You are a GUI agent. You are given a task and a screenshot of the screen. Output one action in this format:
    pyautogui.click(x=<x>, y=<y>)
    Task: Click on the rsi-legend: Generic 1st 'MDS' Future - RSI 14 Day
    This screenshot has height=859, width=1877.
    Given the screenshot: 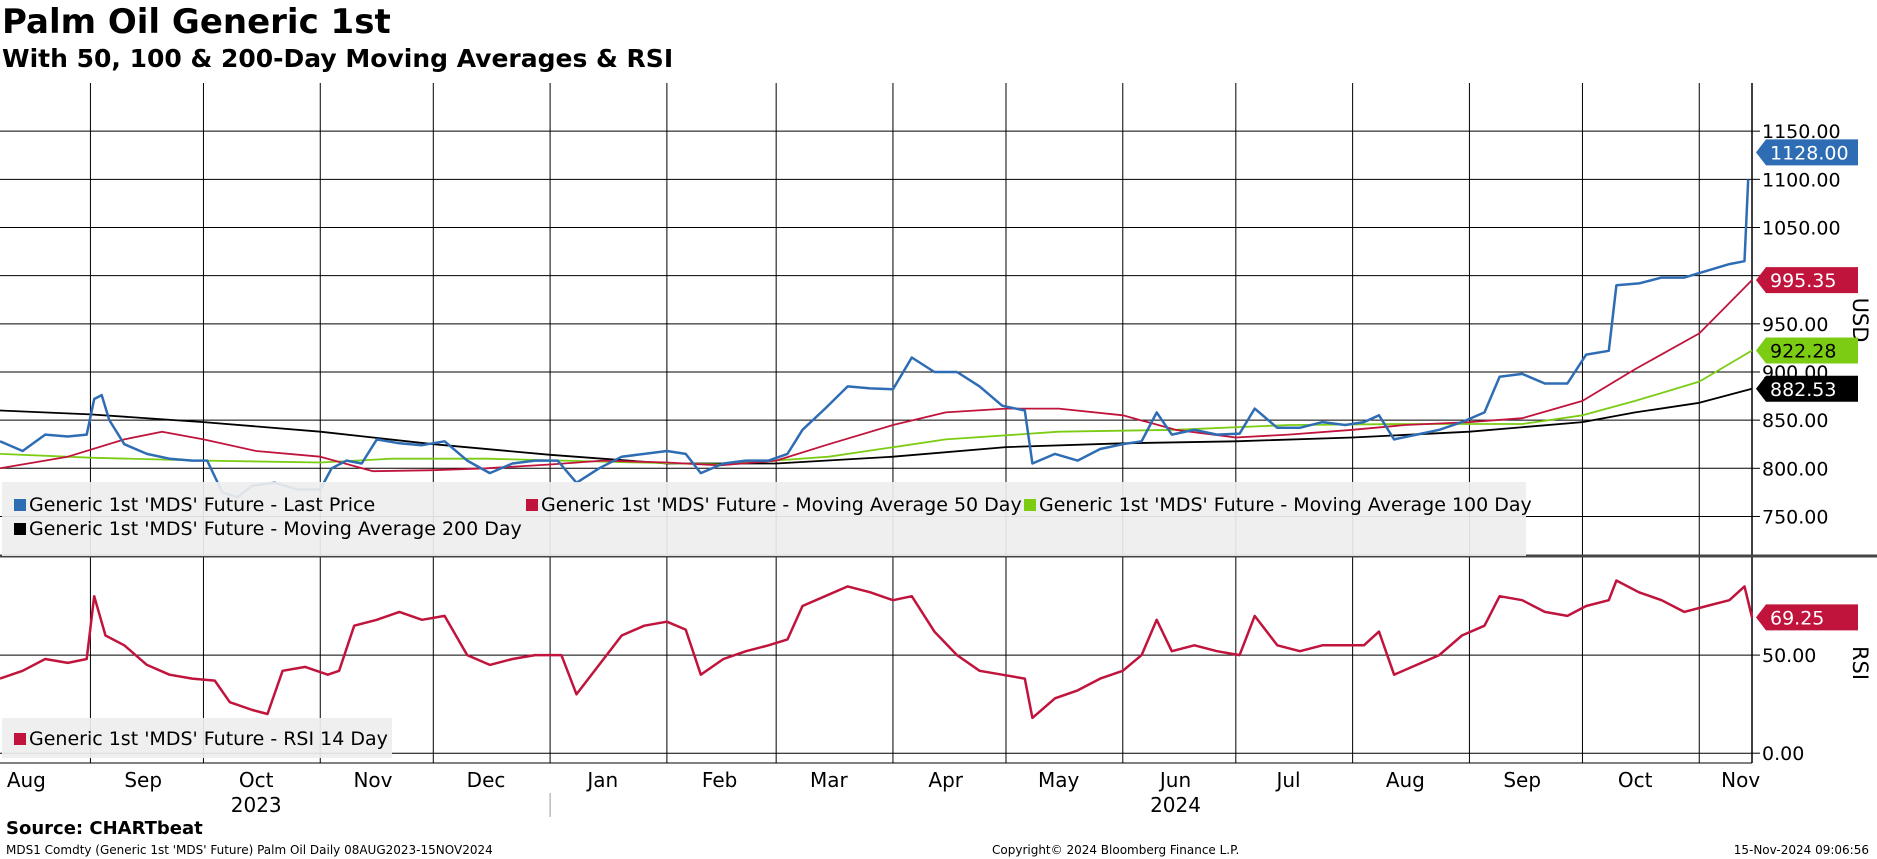 What is the action you would take?
    pyautogui.click(x=197, y=738)
    